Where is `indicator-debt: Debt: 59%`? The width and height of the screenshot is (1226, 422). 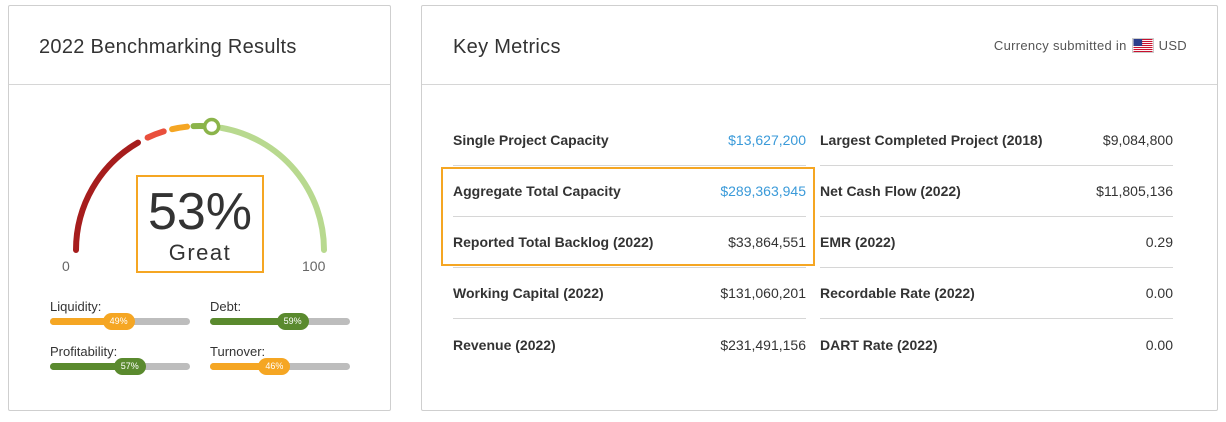
indicator-debt: Debt: 59% is located at coordinates (280, 314).